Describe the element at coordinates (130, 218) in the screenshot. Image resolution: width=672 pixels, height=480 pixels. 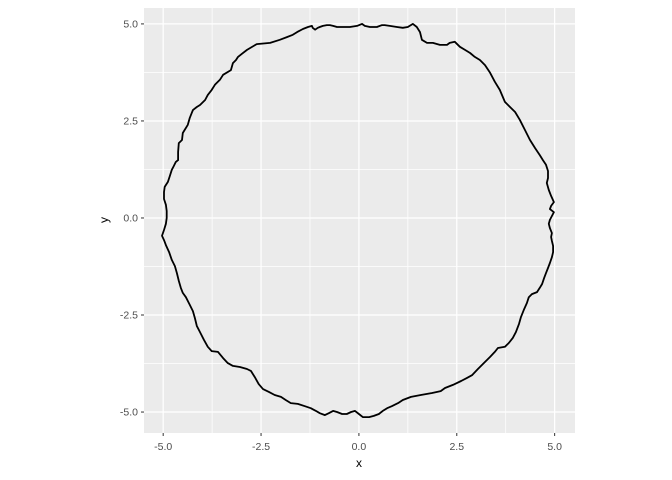
I see `y-tick-label: 0.0` at that location.